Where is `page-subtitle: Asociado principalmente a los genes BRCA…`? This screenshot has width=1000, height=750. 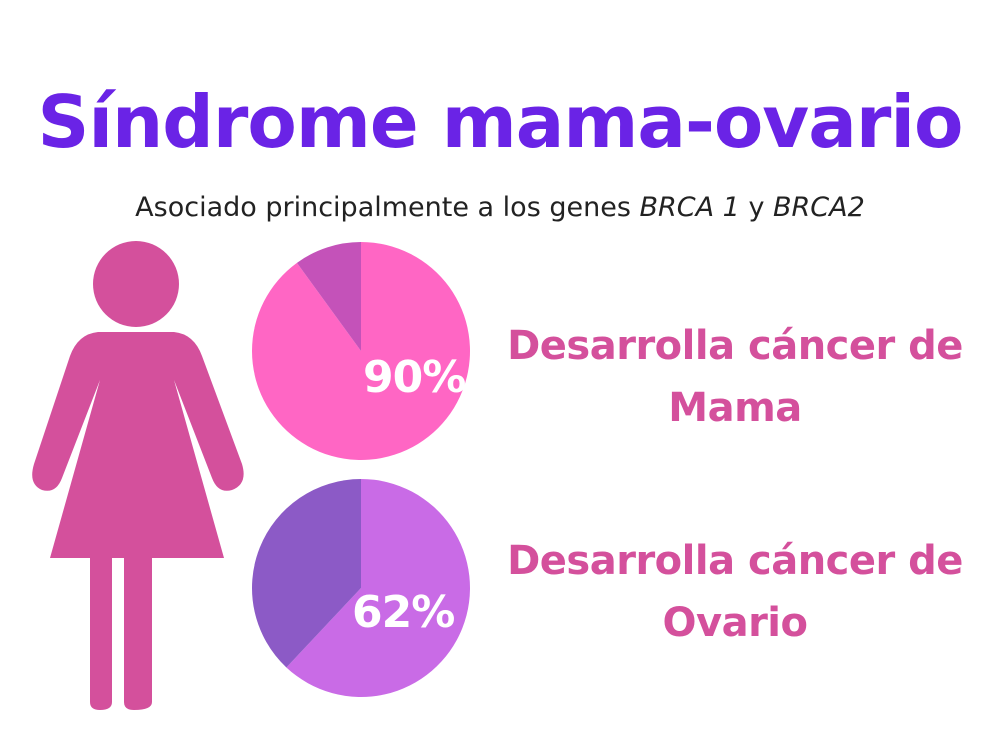 page-subtitle: Asociado principalmente a los genes BRCA… is located at coordinates (500, 208).